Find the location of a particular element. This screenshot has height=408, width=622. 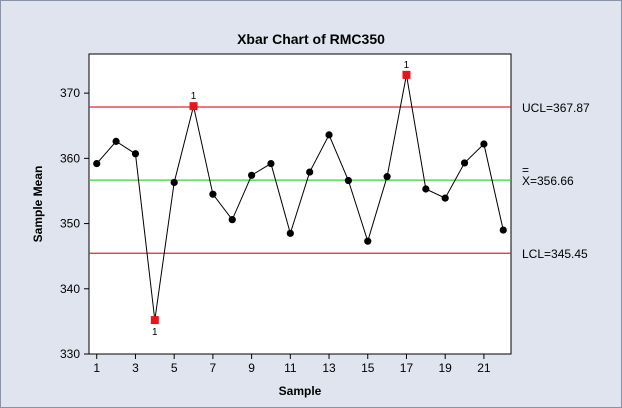

x-tick-label: 17 is located at coordinates (407, 368).